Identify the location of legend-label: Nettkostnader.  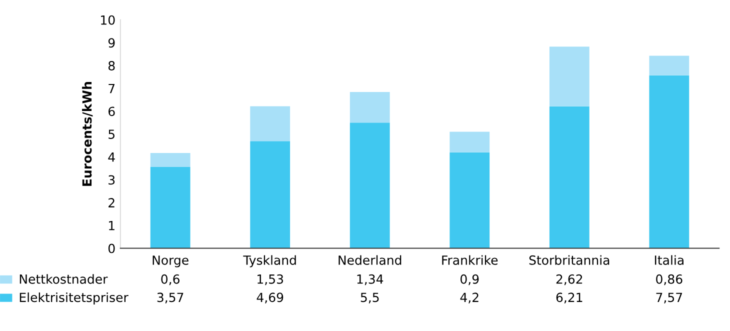
(64, 279).